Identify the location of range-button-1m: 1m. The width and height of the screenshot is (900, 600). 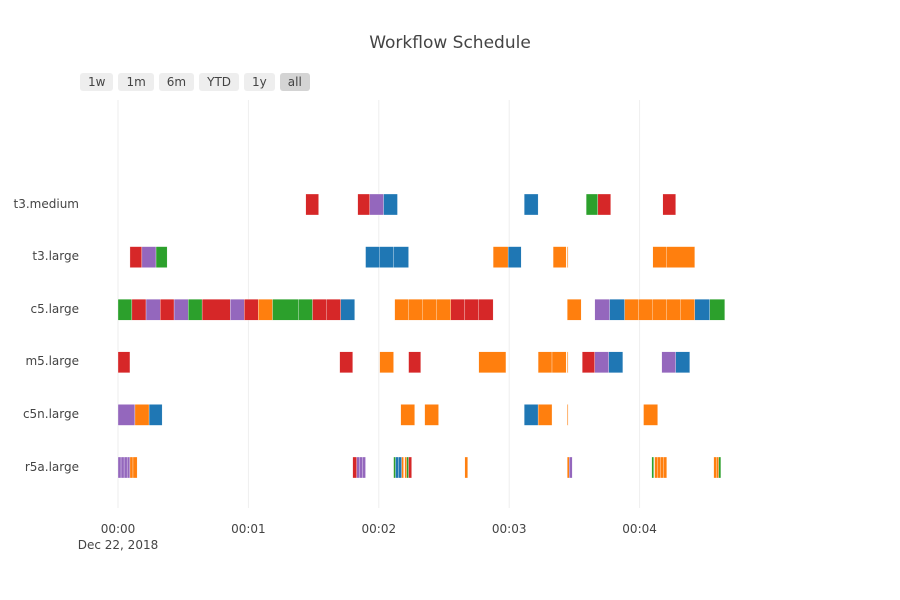
(136, 82).